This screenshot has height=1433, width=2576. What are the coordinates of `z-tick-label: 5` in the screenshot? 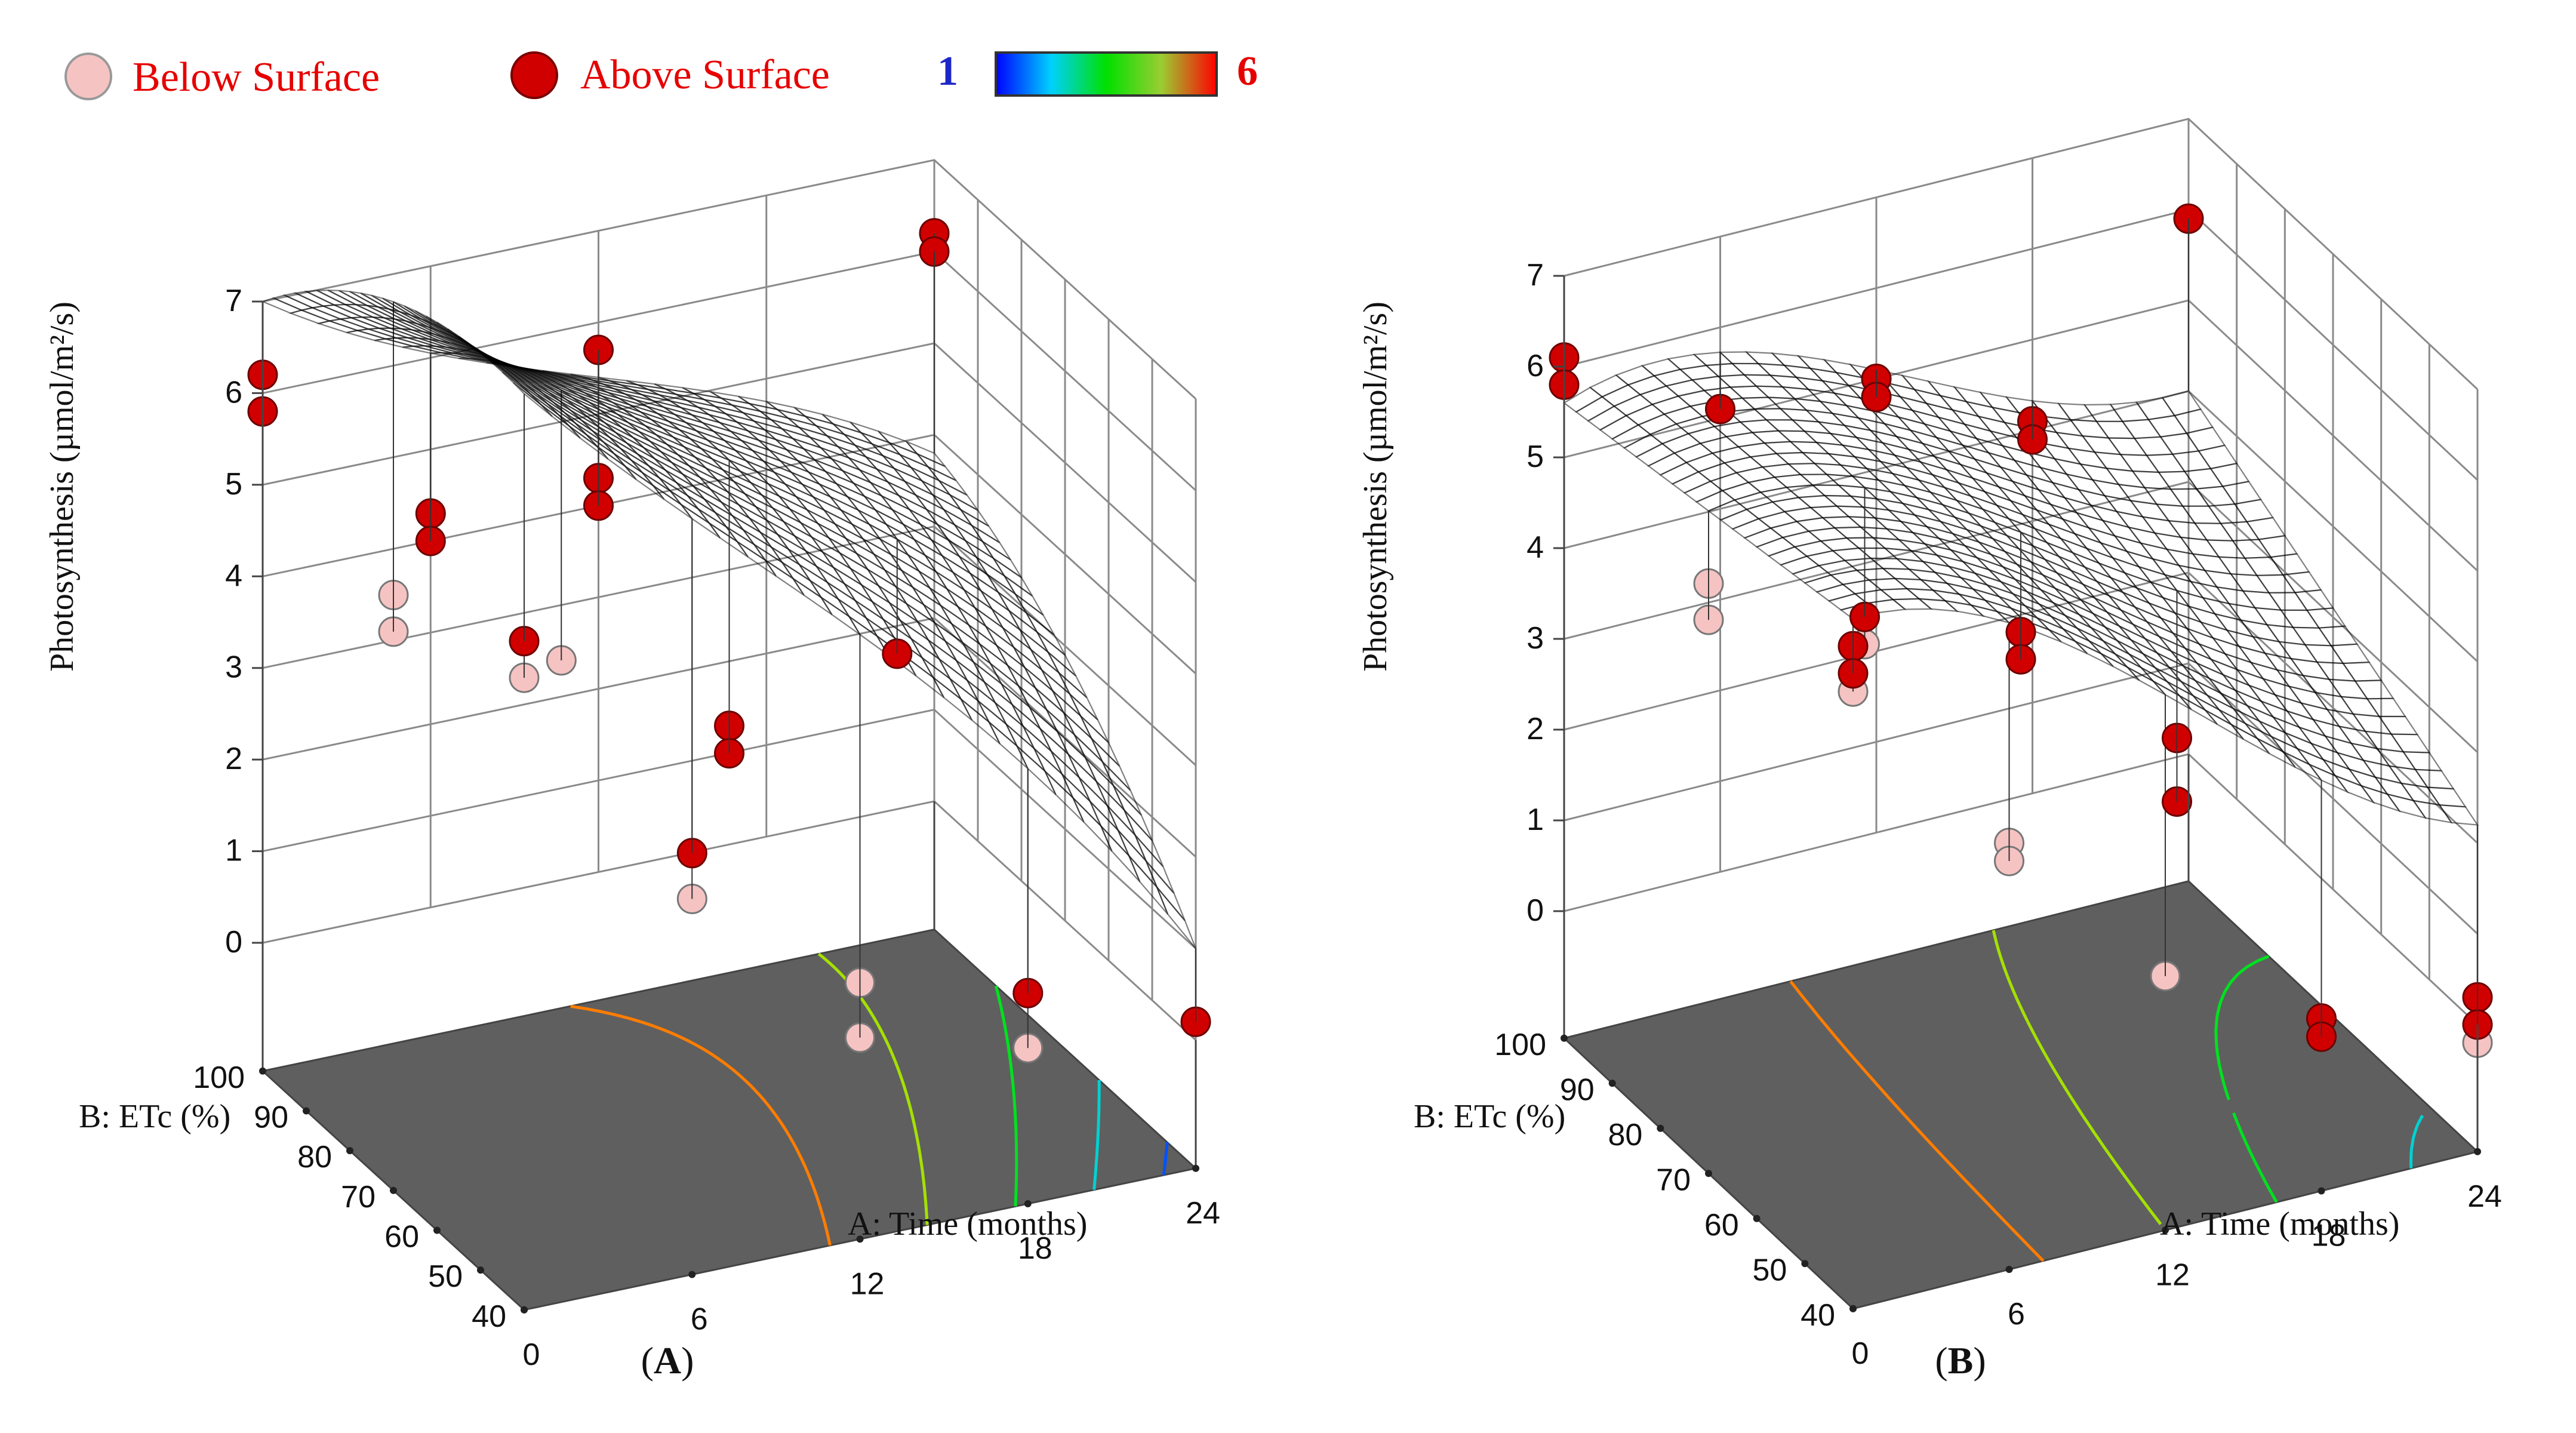 It's located at (233, 484).